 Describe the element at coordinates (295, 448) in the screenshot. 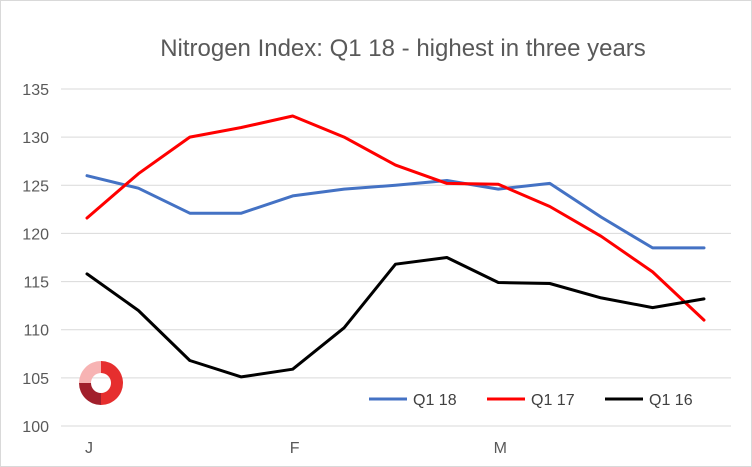

I see `x-tick-label: F` at that location.